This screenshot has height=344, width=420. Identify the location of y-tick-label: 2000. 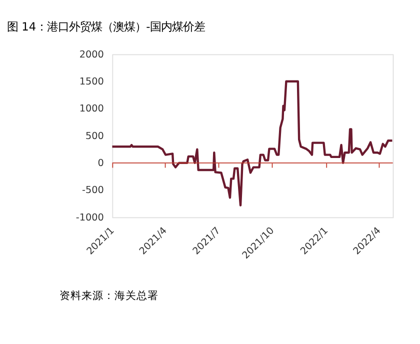
(91, 54).